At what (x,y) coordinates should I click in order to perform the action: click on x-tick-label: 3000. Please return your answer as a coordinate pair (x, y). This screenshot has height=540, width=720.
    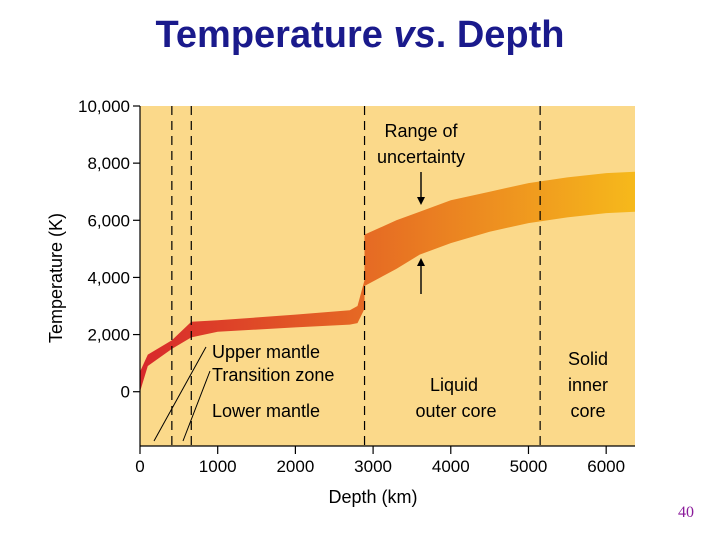
    Looking at the image, I should click on (373, 466).